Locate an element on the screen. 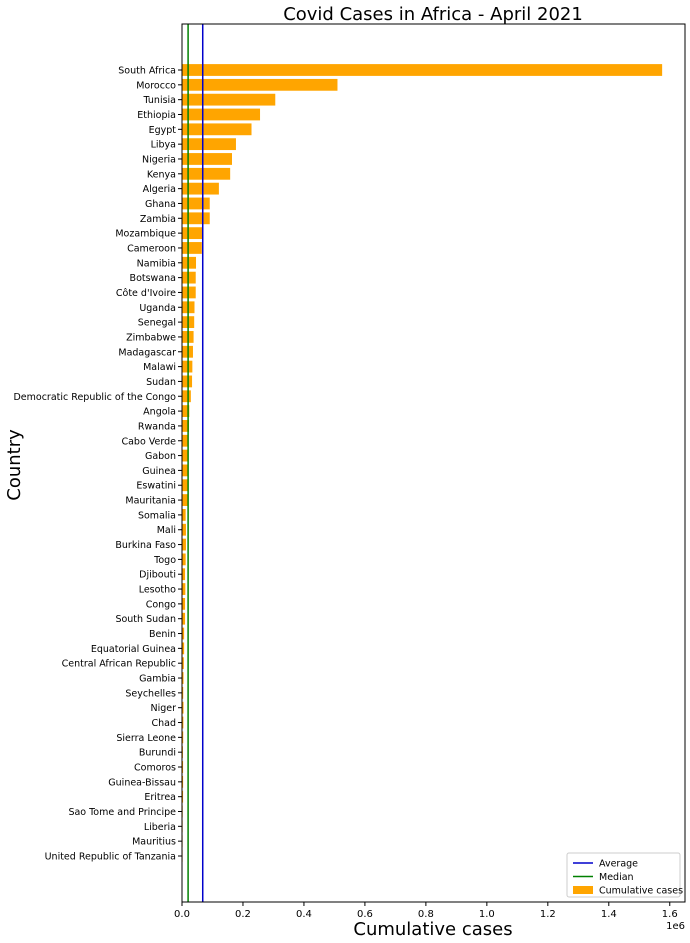 This screenshot has width=690, height=943. y-tick-label: Morocco is located at coordinates (156, 85).